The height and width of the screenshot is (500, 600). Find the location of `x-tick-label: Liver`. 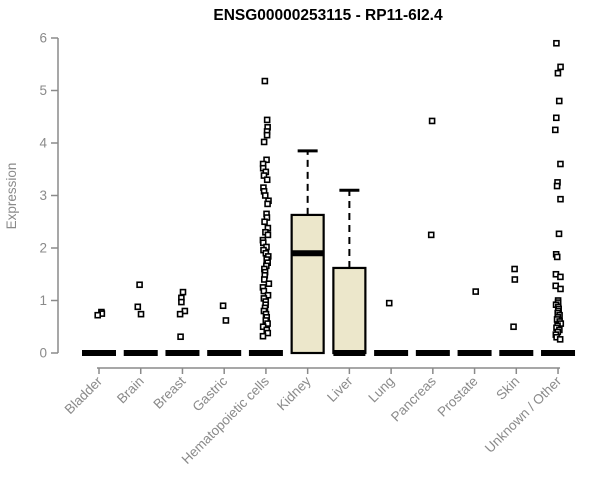

x-tick-label: Liver is located at coordinates (340, 389).